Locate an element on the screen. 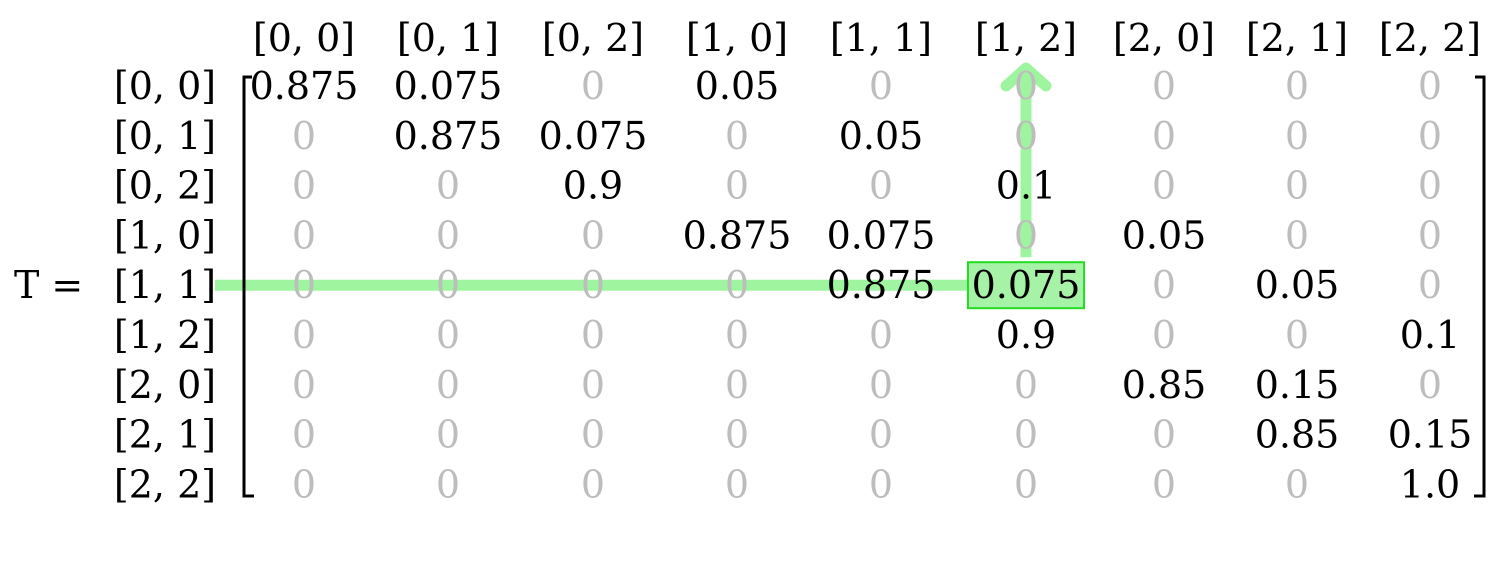 This screenshot has height=567, width=1511. row-label: [1, 2] is located at coordinates (165, 335).